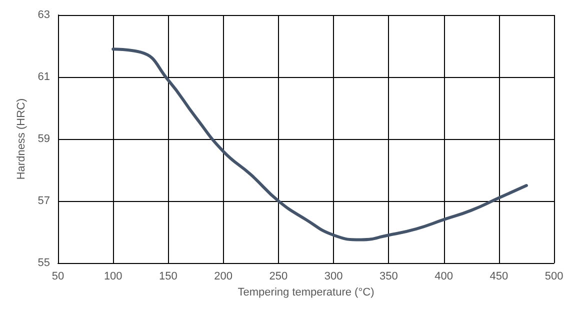 This screenshot has height=325, width=578. Describe the element at coordinates (44, 15) in the screenshot. I see `y-tick-label: 63` at that location.